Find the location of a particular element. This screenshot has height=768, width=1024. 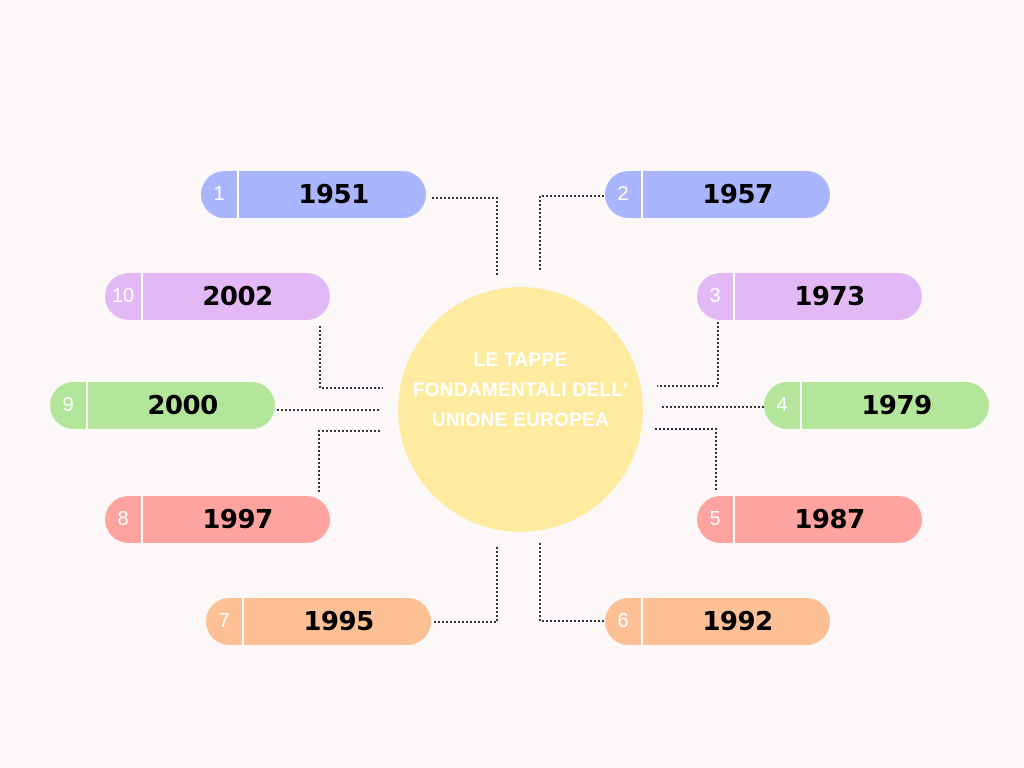

milestone-number: 7 is located at coordinates (225, 621).